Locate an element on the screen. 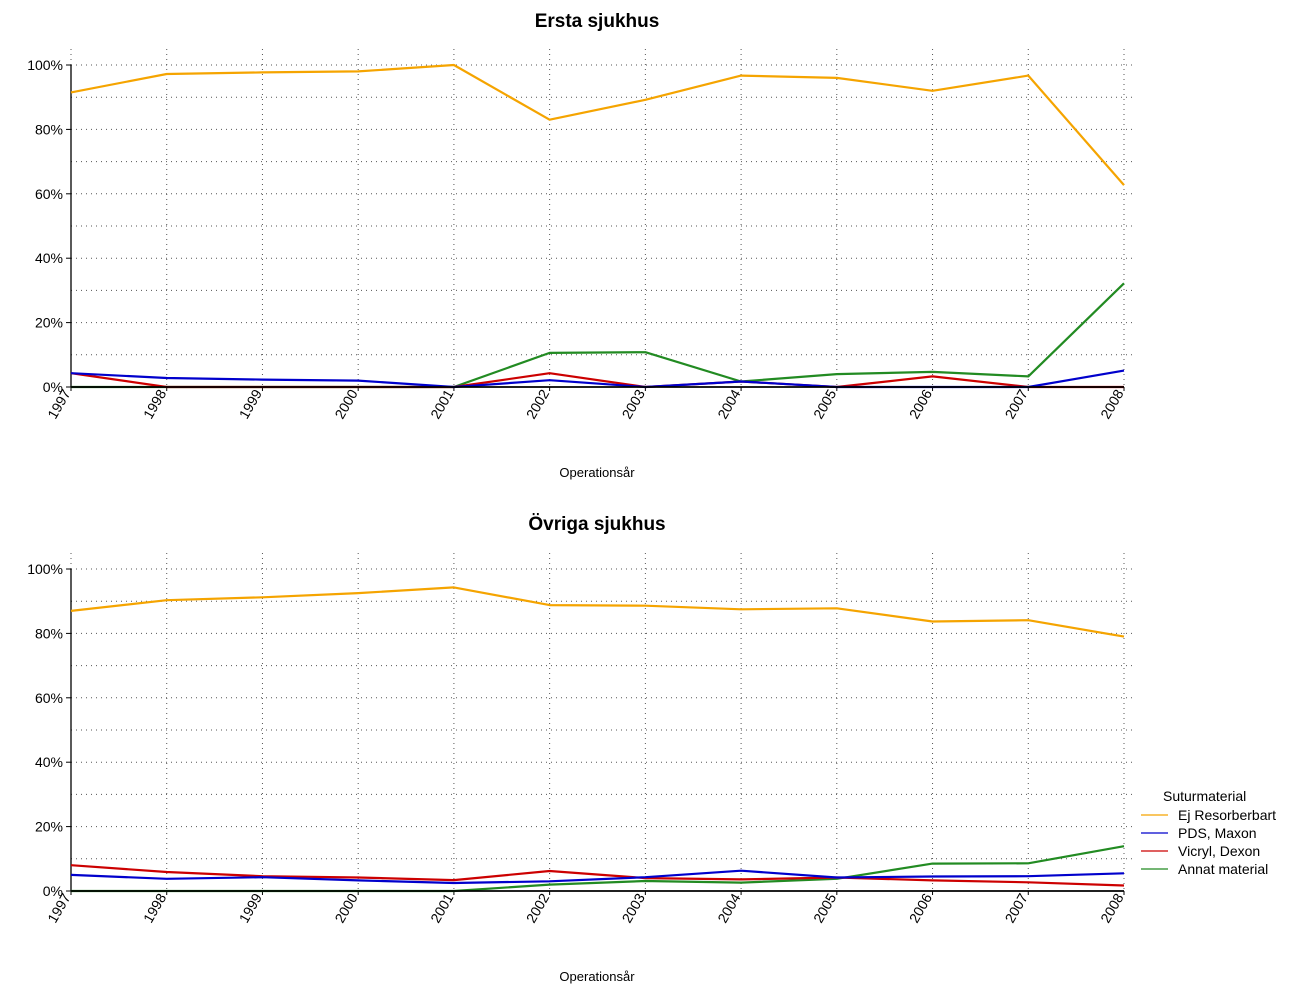 This screenshot has width=1298, height=987. chart-title: Ersta sjukhus is located at coordinates (597, 21).